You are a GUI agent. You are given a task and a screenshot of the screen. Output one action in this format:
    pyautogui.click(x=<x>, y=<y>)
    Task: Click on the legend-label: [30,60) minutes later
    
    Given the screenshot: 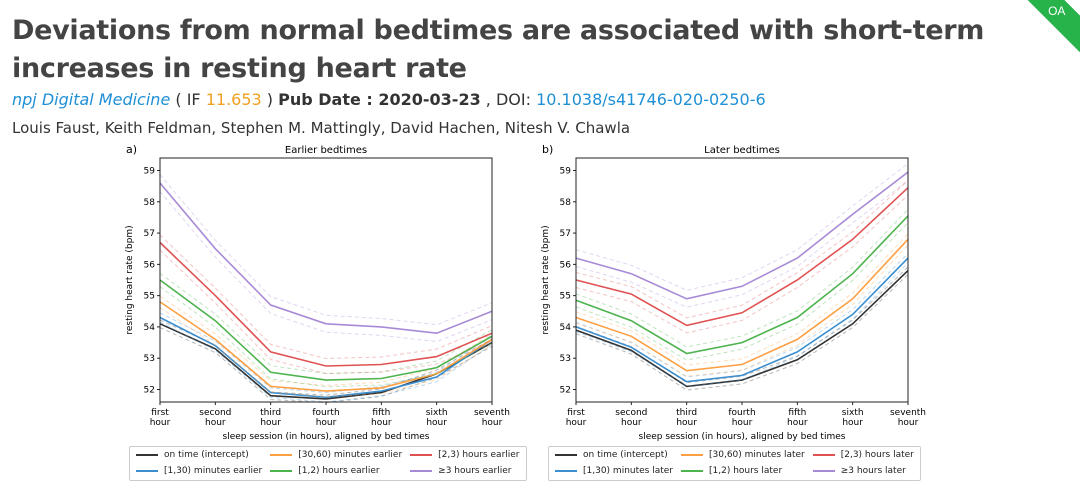 What is the action you would take?
    pyautogui.click(x=757, y=455)
    